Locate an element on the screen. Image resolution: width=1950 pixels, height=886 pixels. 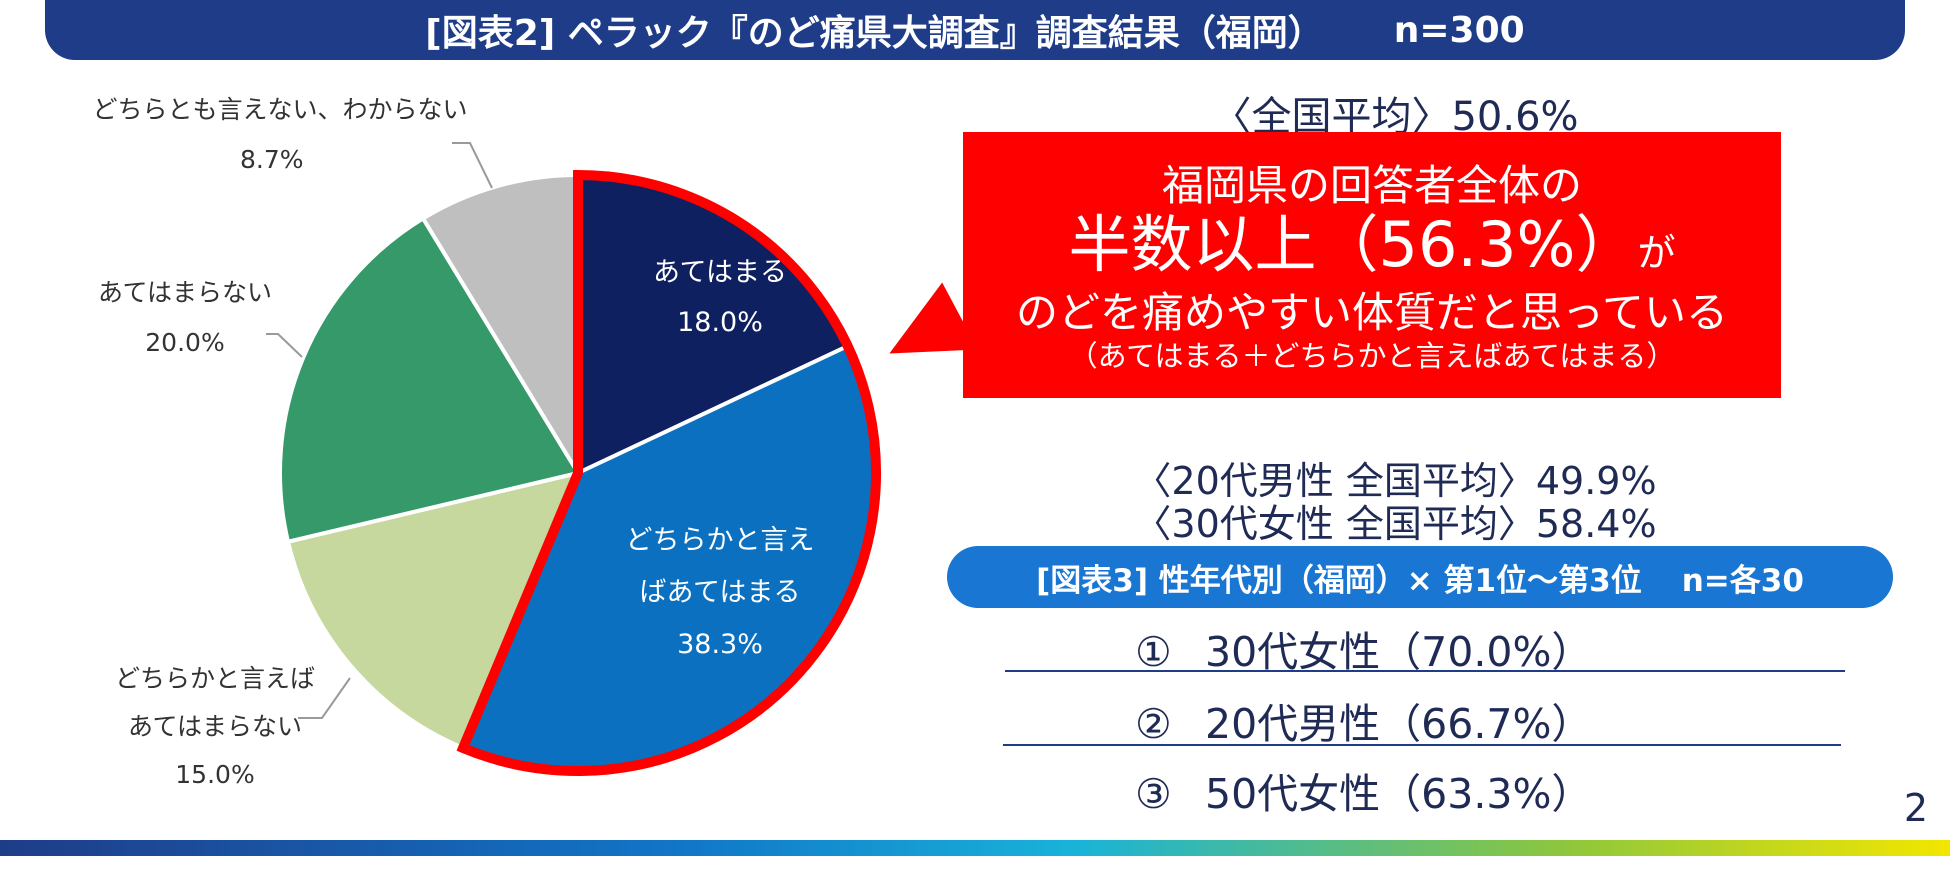
label-s4-name: どちらとも言えない、わからない is located at coordinates (280, 109).